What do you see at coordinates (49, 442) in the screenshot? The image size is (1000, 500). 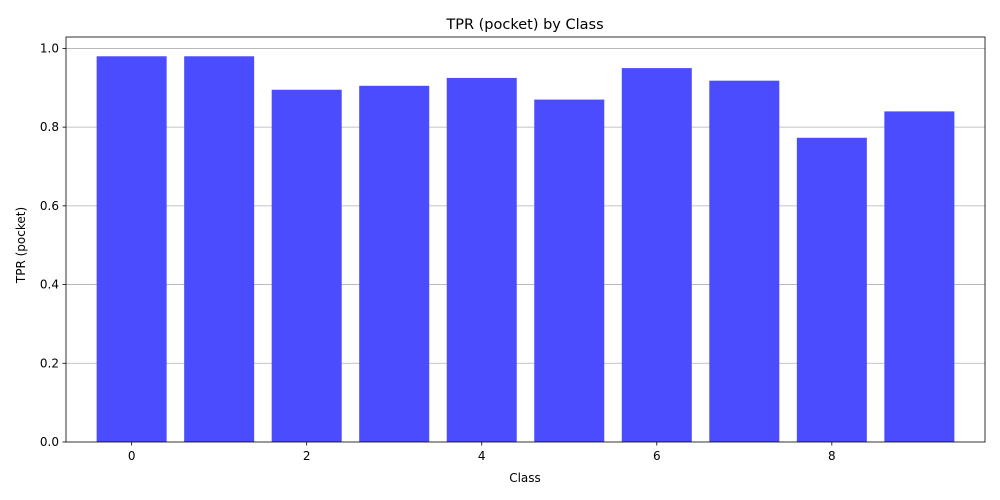 I see `y-tick-label: 0.0` at bounding box center [49, 442].